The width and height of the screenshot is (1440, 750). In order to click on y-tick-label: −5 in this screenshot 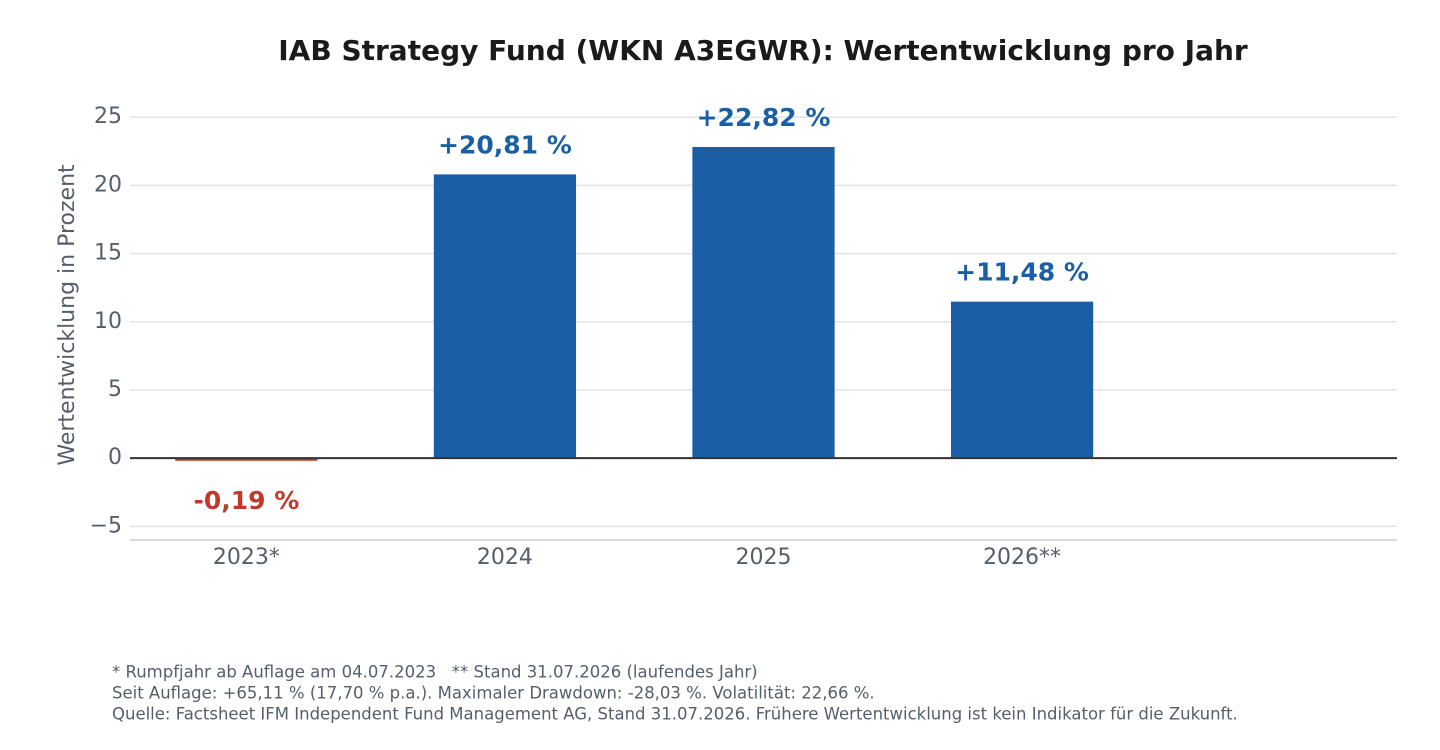, I will do `click(106, 525)`.